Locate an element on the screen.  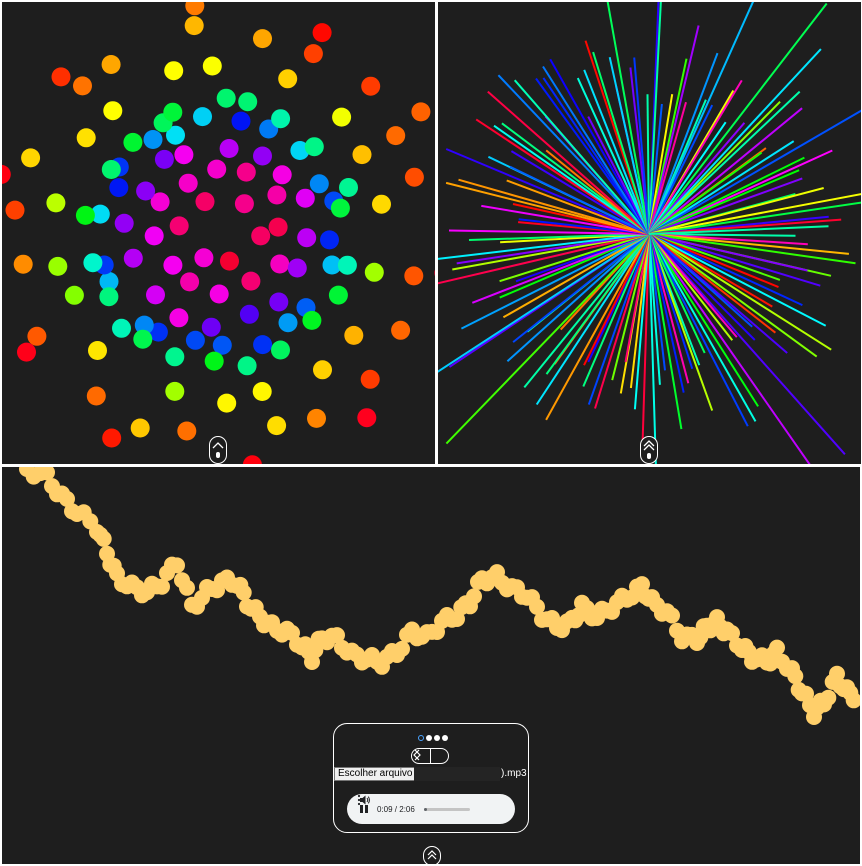
audio-player: 0:09 / 2:06 is located at coordinates (431, 809).